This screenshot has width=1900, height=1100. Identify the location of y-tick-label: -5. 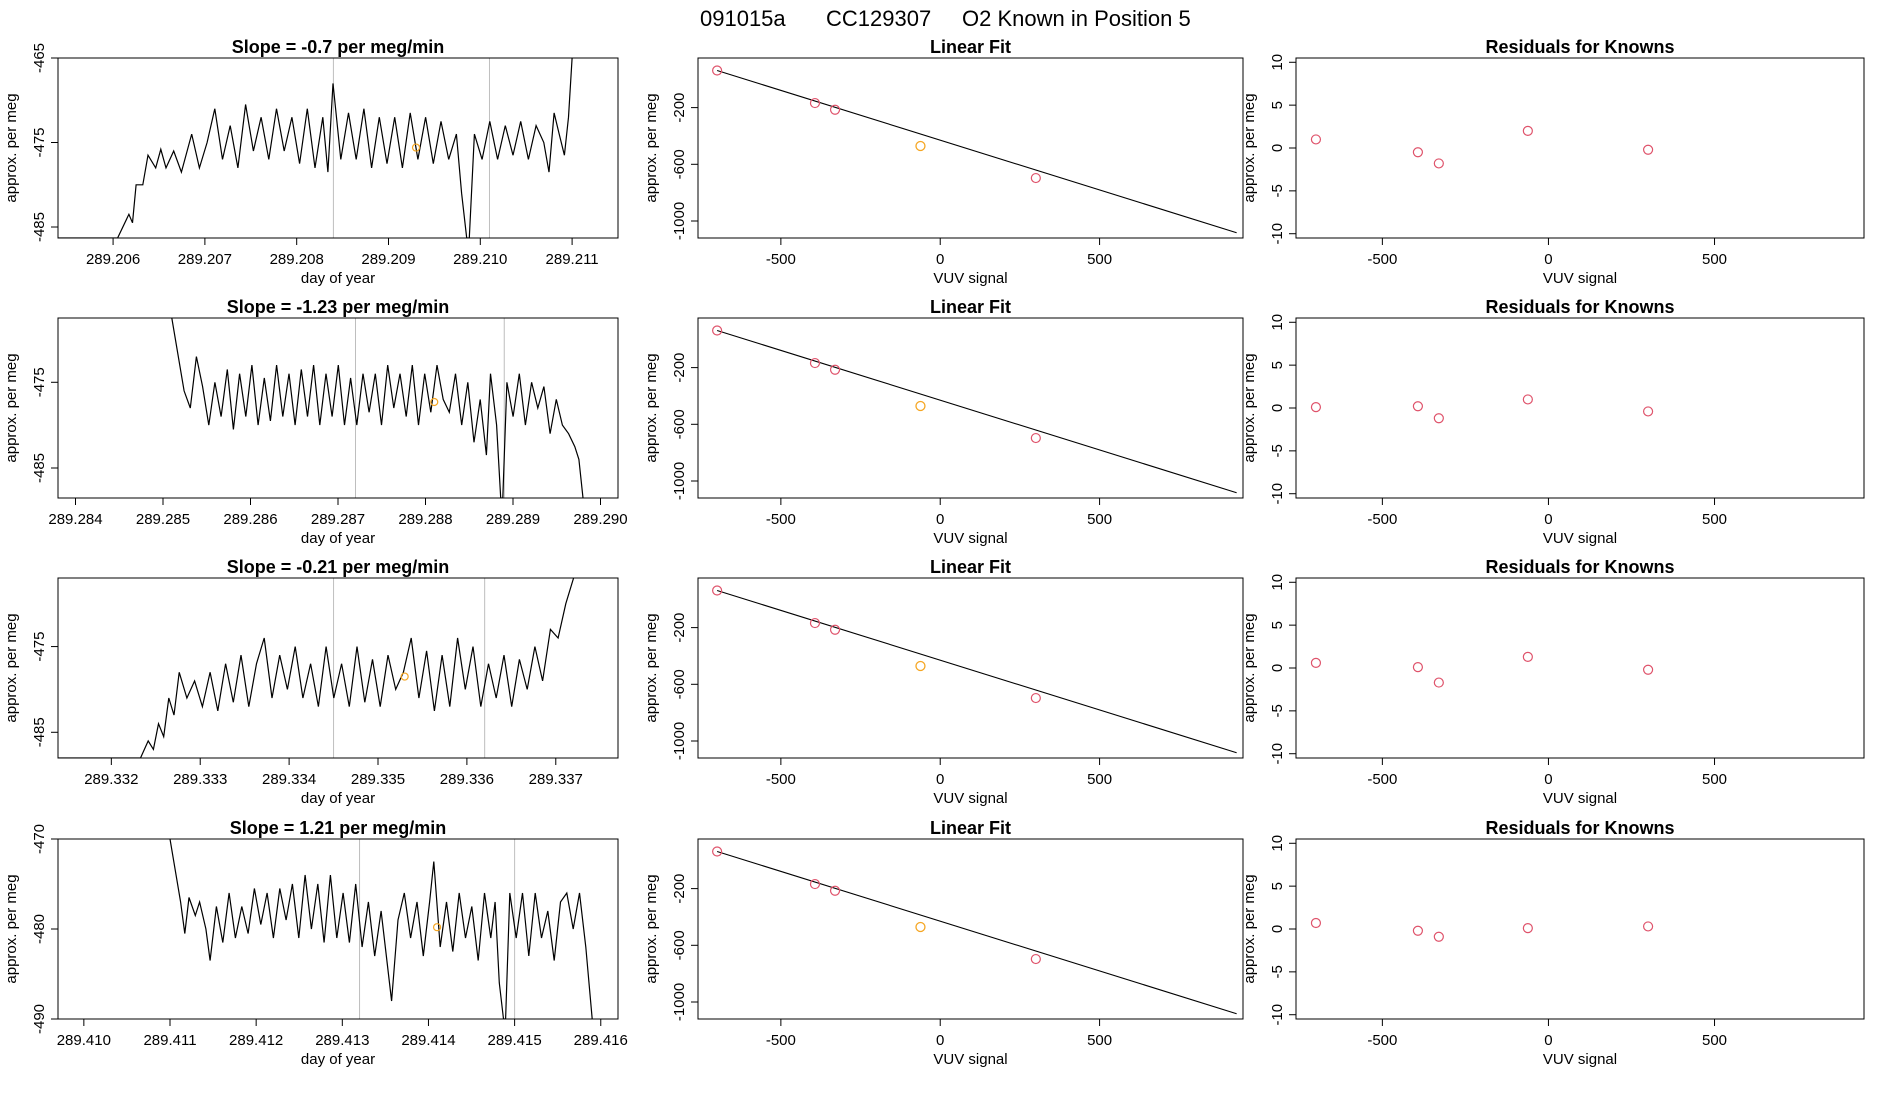
(1277, 971).